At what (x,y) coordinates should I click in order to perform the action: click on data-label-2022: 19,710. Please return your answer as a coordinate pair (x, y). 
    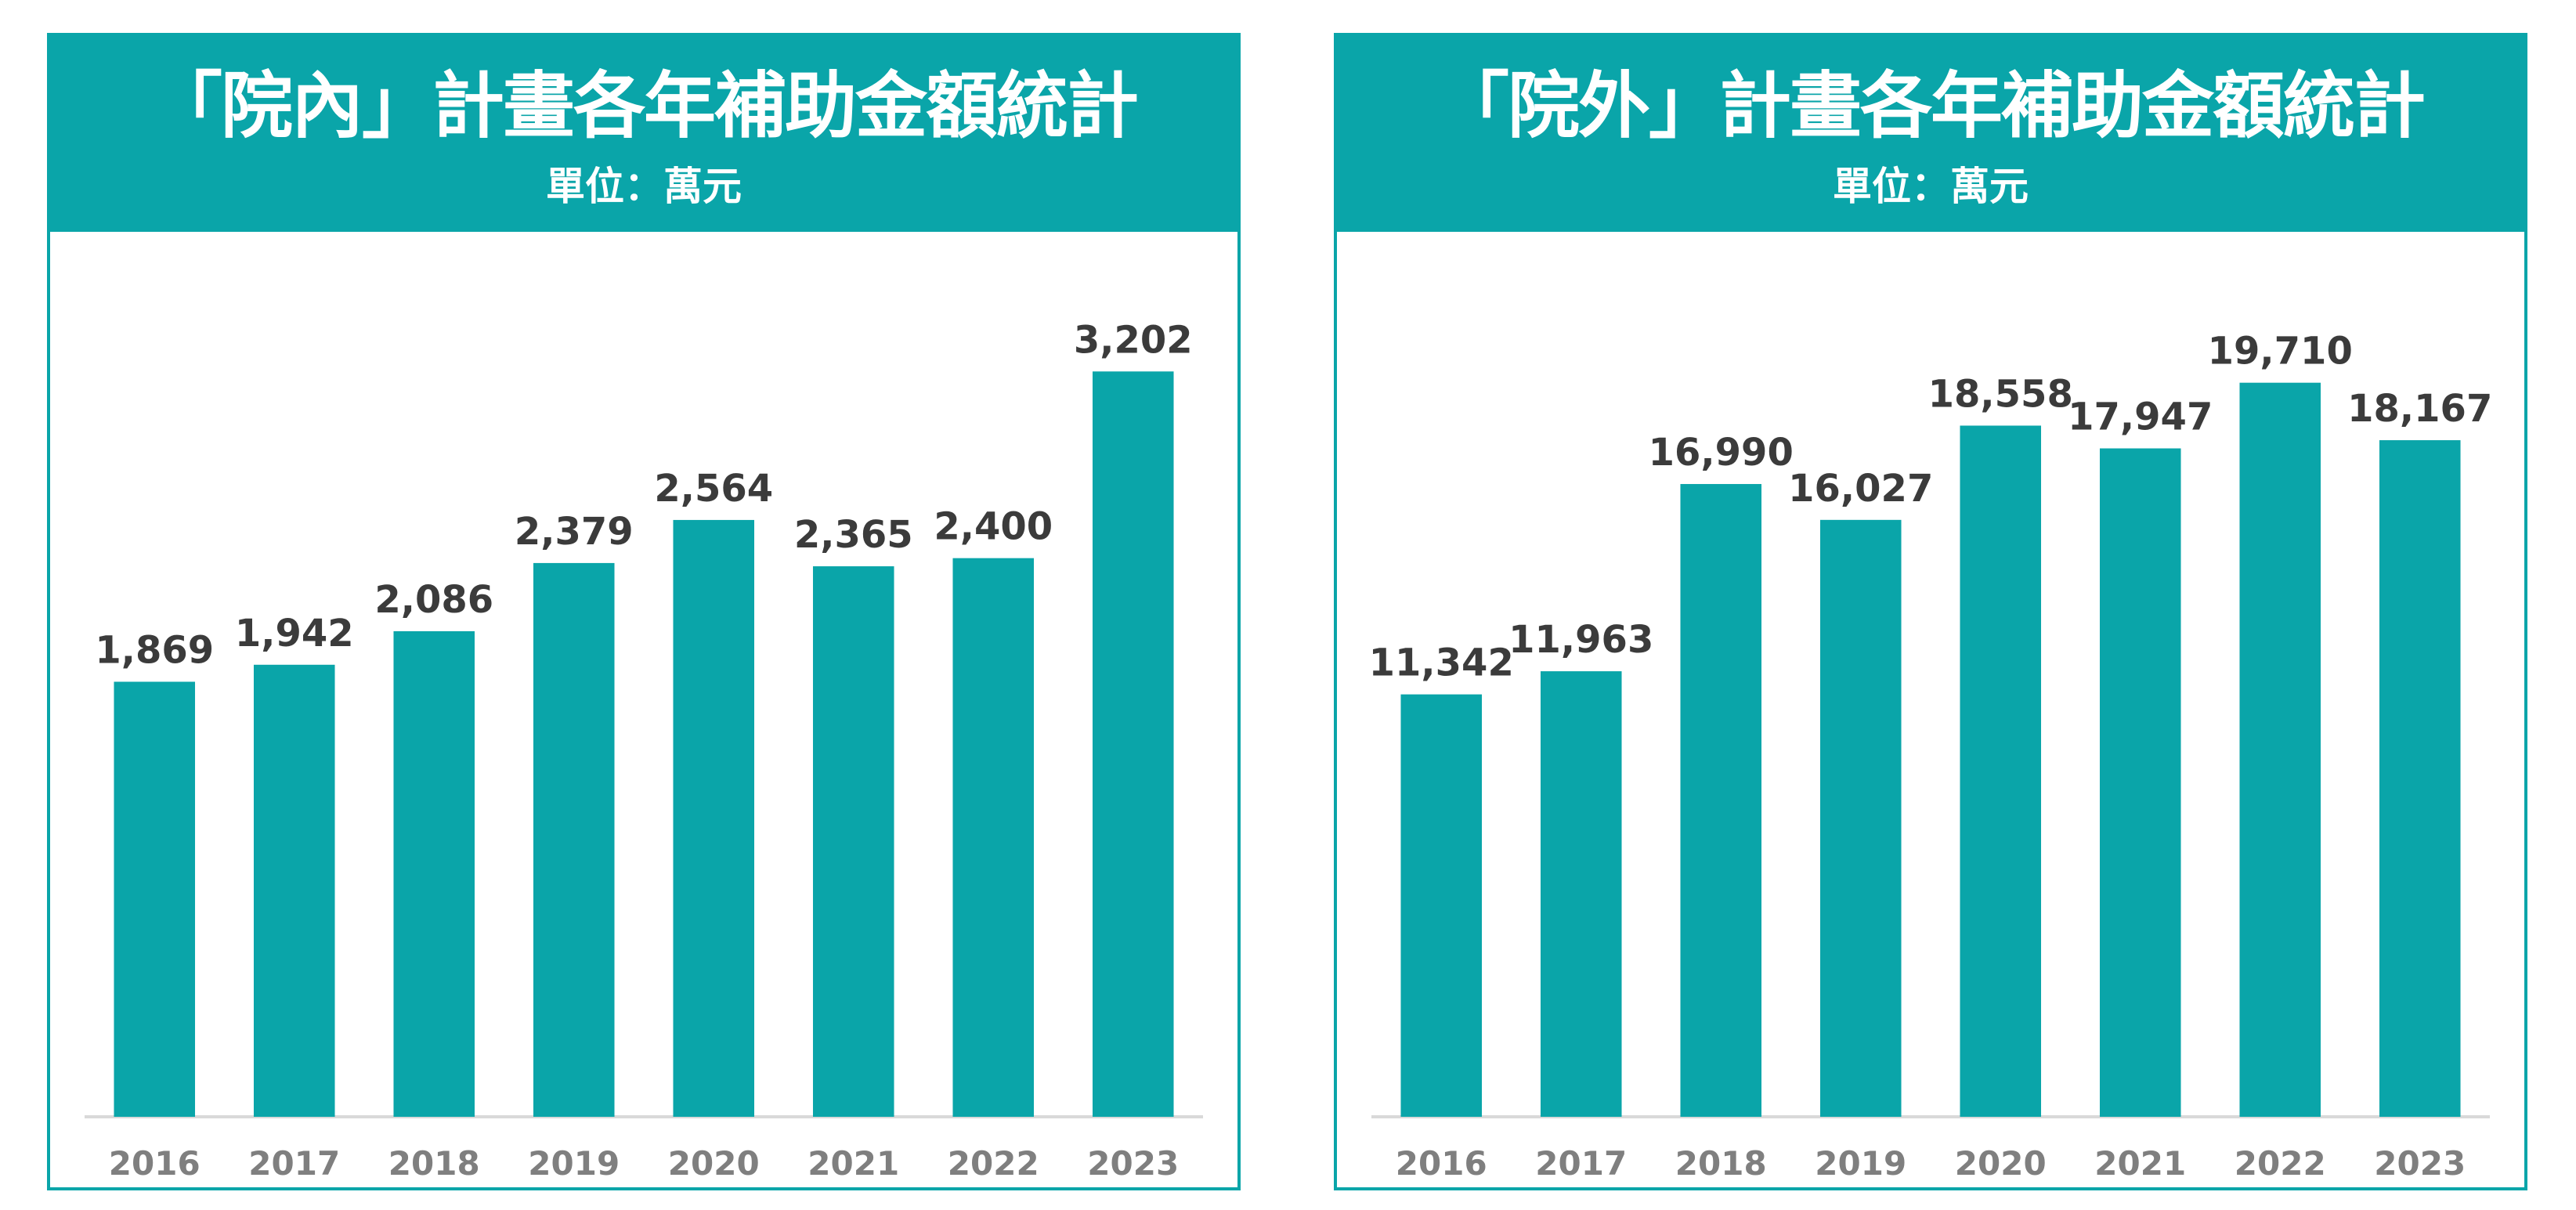
    Looking at the image, I should click on (2280, 352).